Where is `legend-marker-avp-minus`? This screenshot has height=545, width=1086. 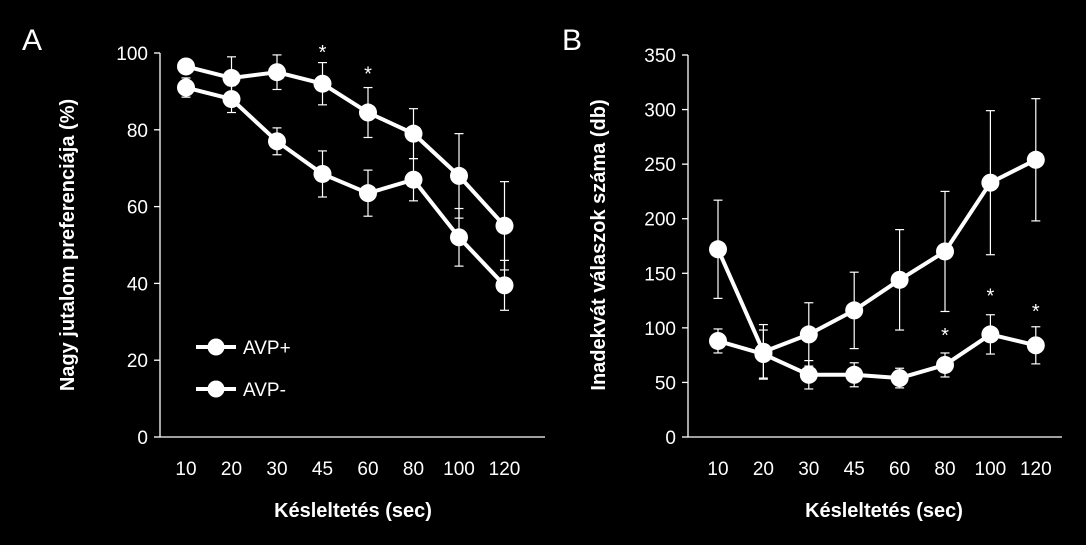
legend-marker-avp-minus is located at coordinates (216, 389).